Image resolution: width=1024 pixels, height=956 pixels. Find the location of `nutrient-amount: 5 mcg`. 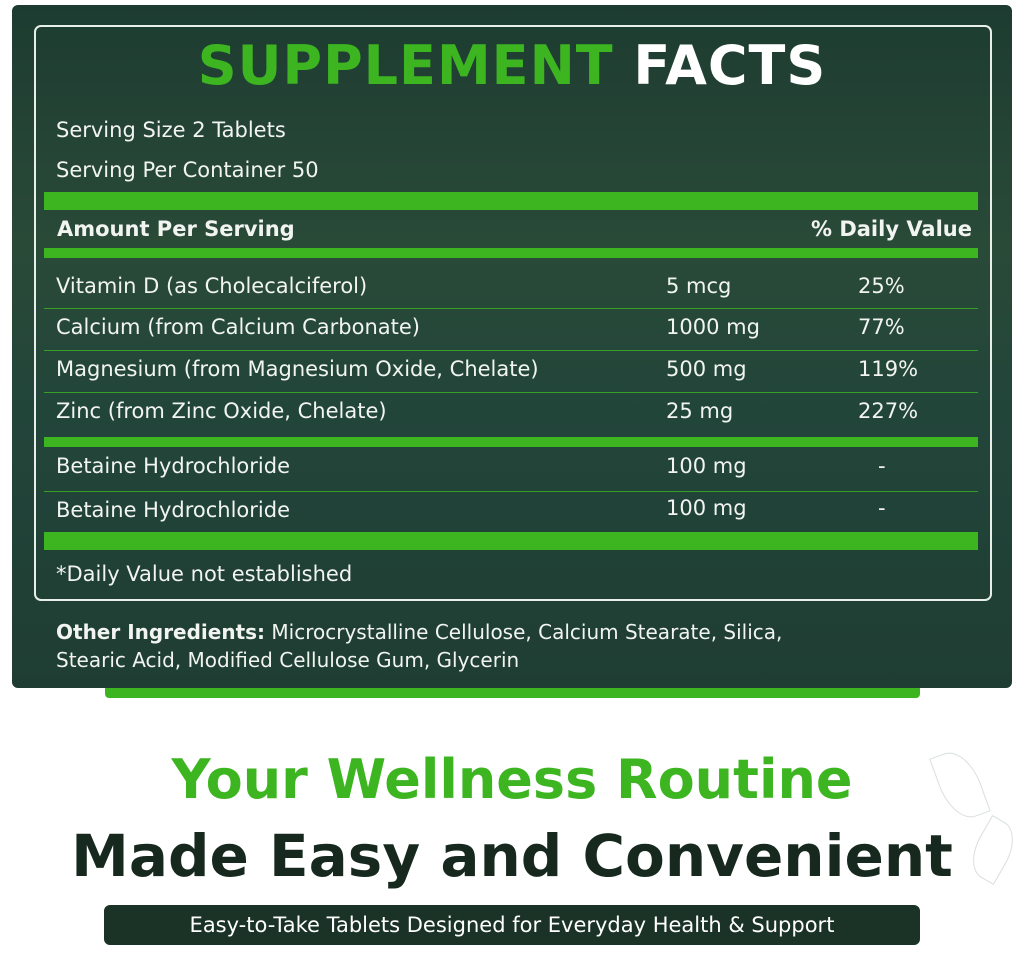

nutrient-amount: 5 mcg is located at coordinates (699, 286).